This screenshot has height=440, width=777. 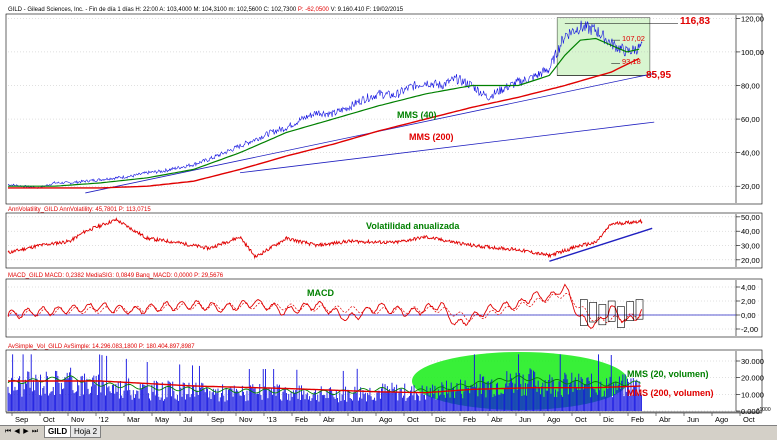 What do you see at coordinates (750, 231) in the screenshot?
I see `volatility-tick-label: 40,00` at bounding box center [750, 231].